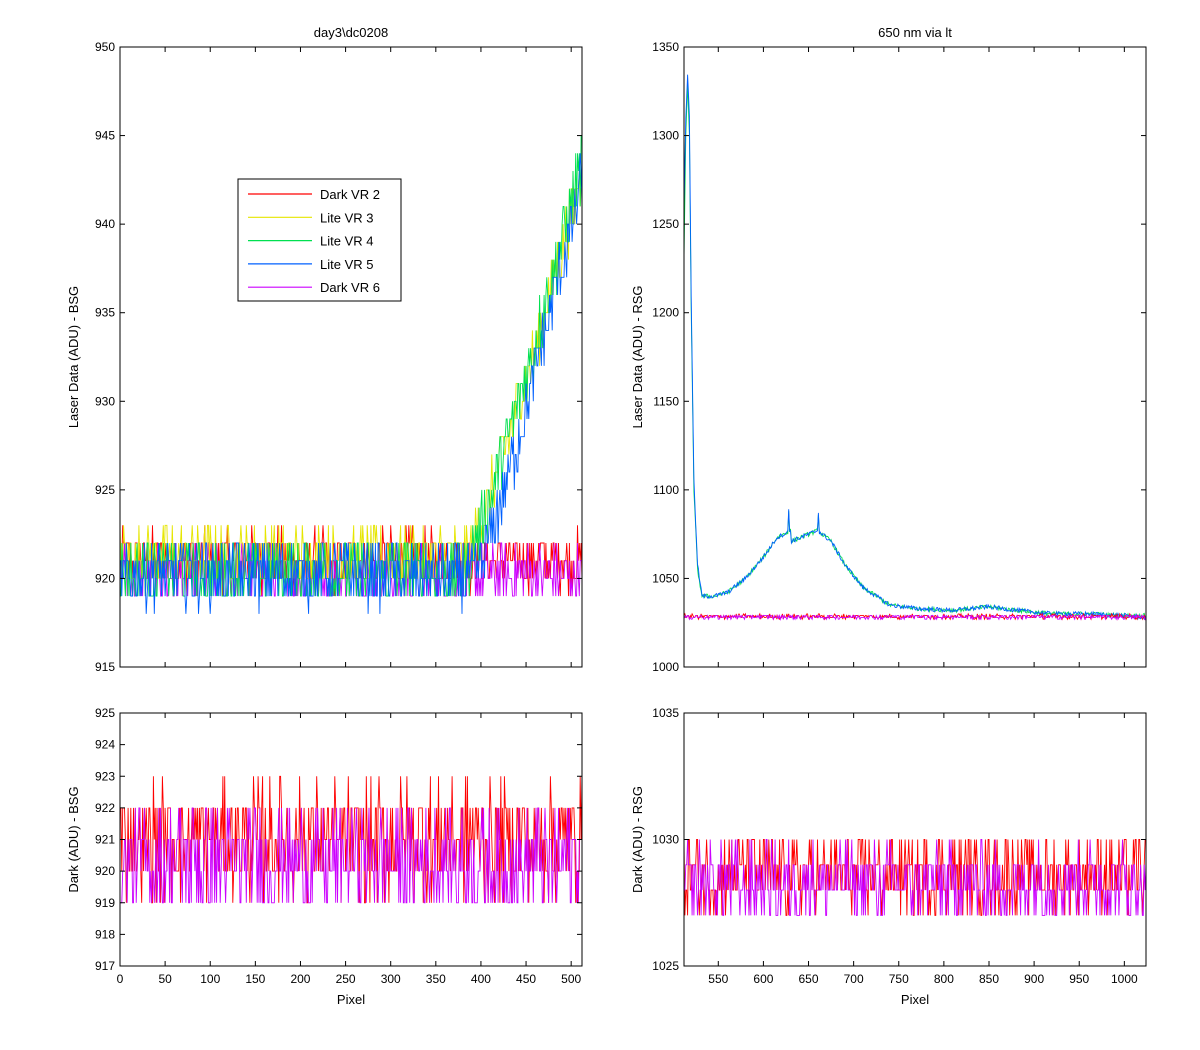 Image resolution: width=1200 pixels, height=1050 pixels. What do you see at coordinates (105, 840) in the screenshot?
I see `y-tick-label: 921` at bounding box center [105, 840].